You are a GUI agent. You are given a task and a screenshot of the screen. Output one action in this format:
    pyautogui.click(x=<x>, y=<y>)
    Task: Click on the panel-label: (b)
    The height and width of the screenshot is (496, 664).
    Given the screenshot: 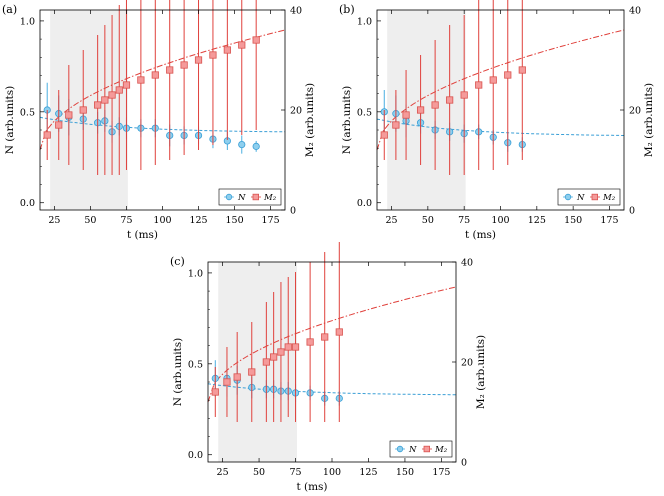 What is the action you would take?
    pyautogui.click(x=347, y=9)
    